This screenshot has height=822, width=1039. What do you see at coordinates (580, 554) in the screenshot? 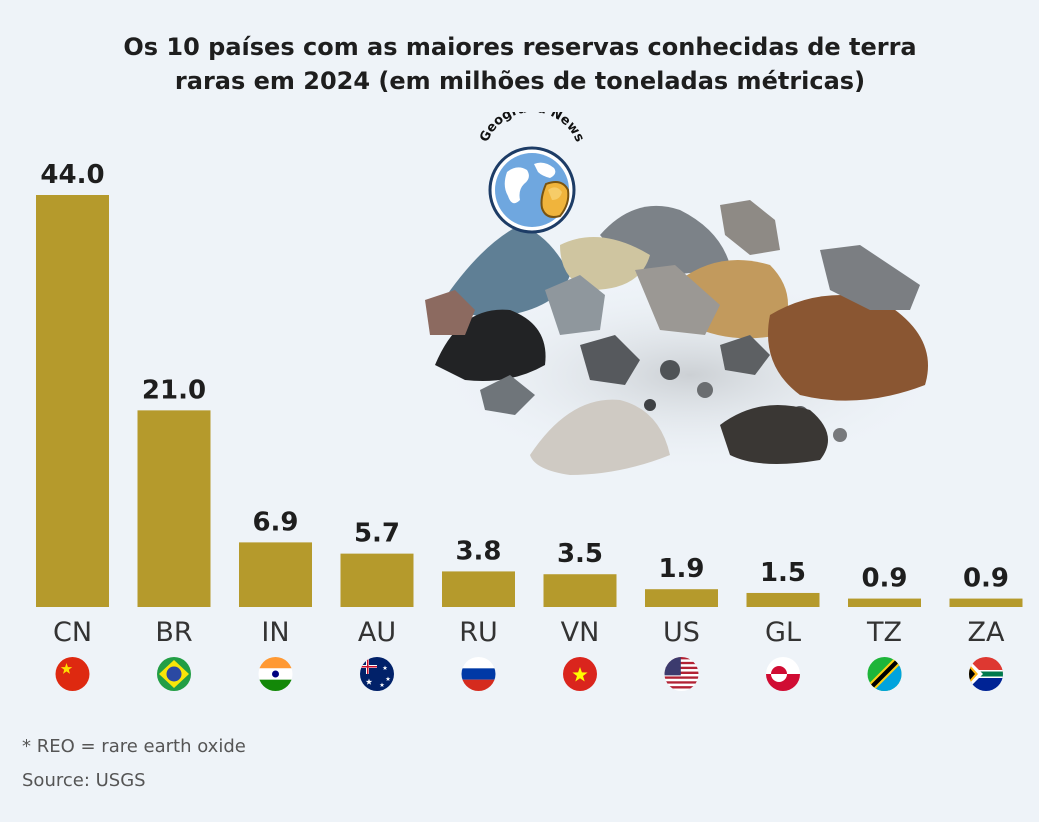
I see `value-label-vn: 3.5` at bounding box center [580, 554].